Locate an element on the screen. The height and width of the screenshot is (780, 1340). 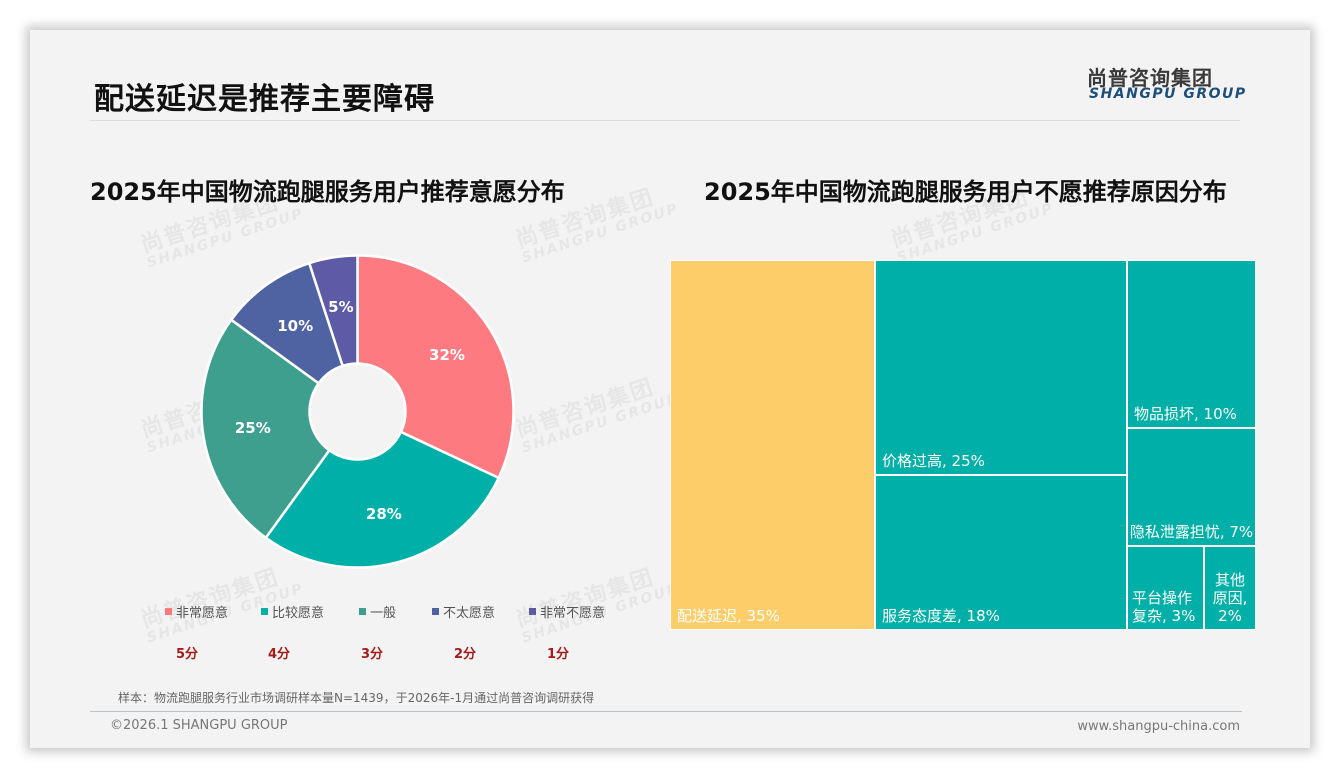
slice-value-label: 5% is located at coordinates (341, 306).